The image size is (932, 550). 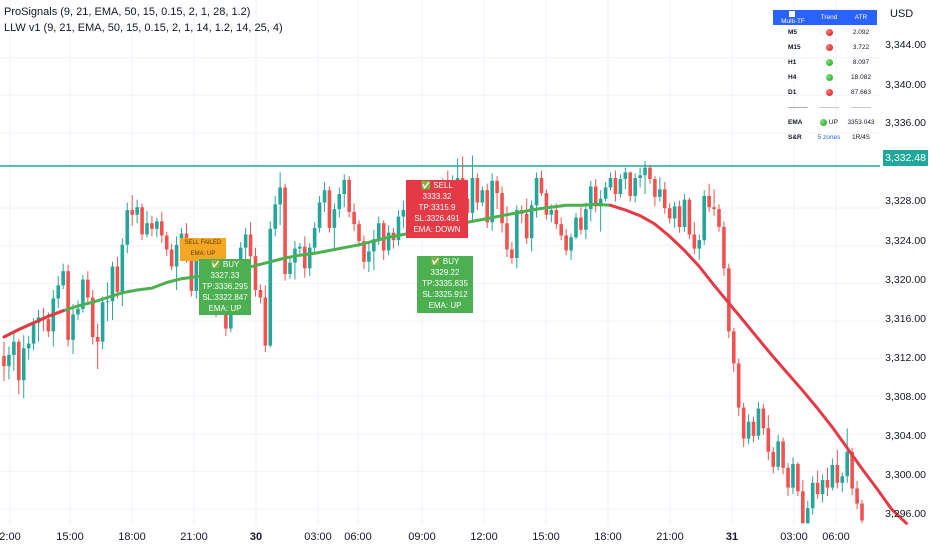 I want to click on trend-indicator-green, so click(x=829, y=77).